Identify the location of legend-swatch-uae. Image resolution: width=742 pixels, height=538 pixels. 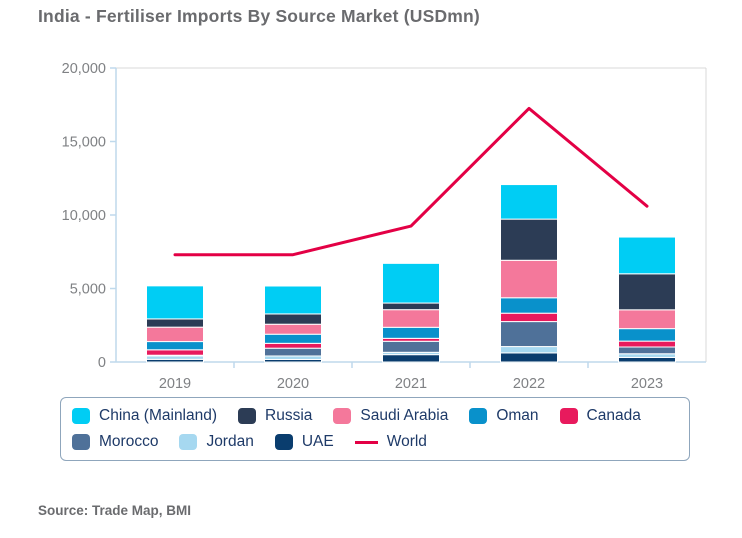
(283, 442).